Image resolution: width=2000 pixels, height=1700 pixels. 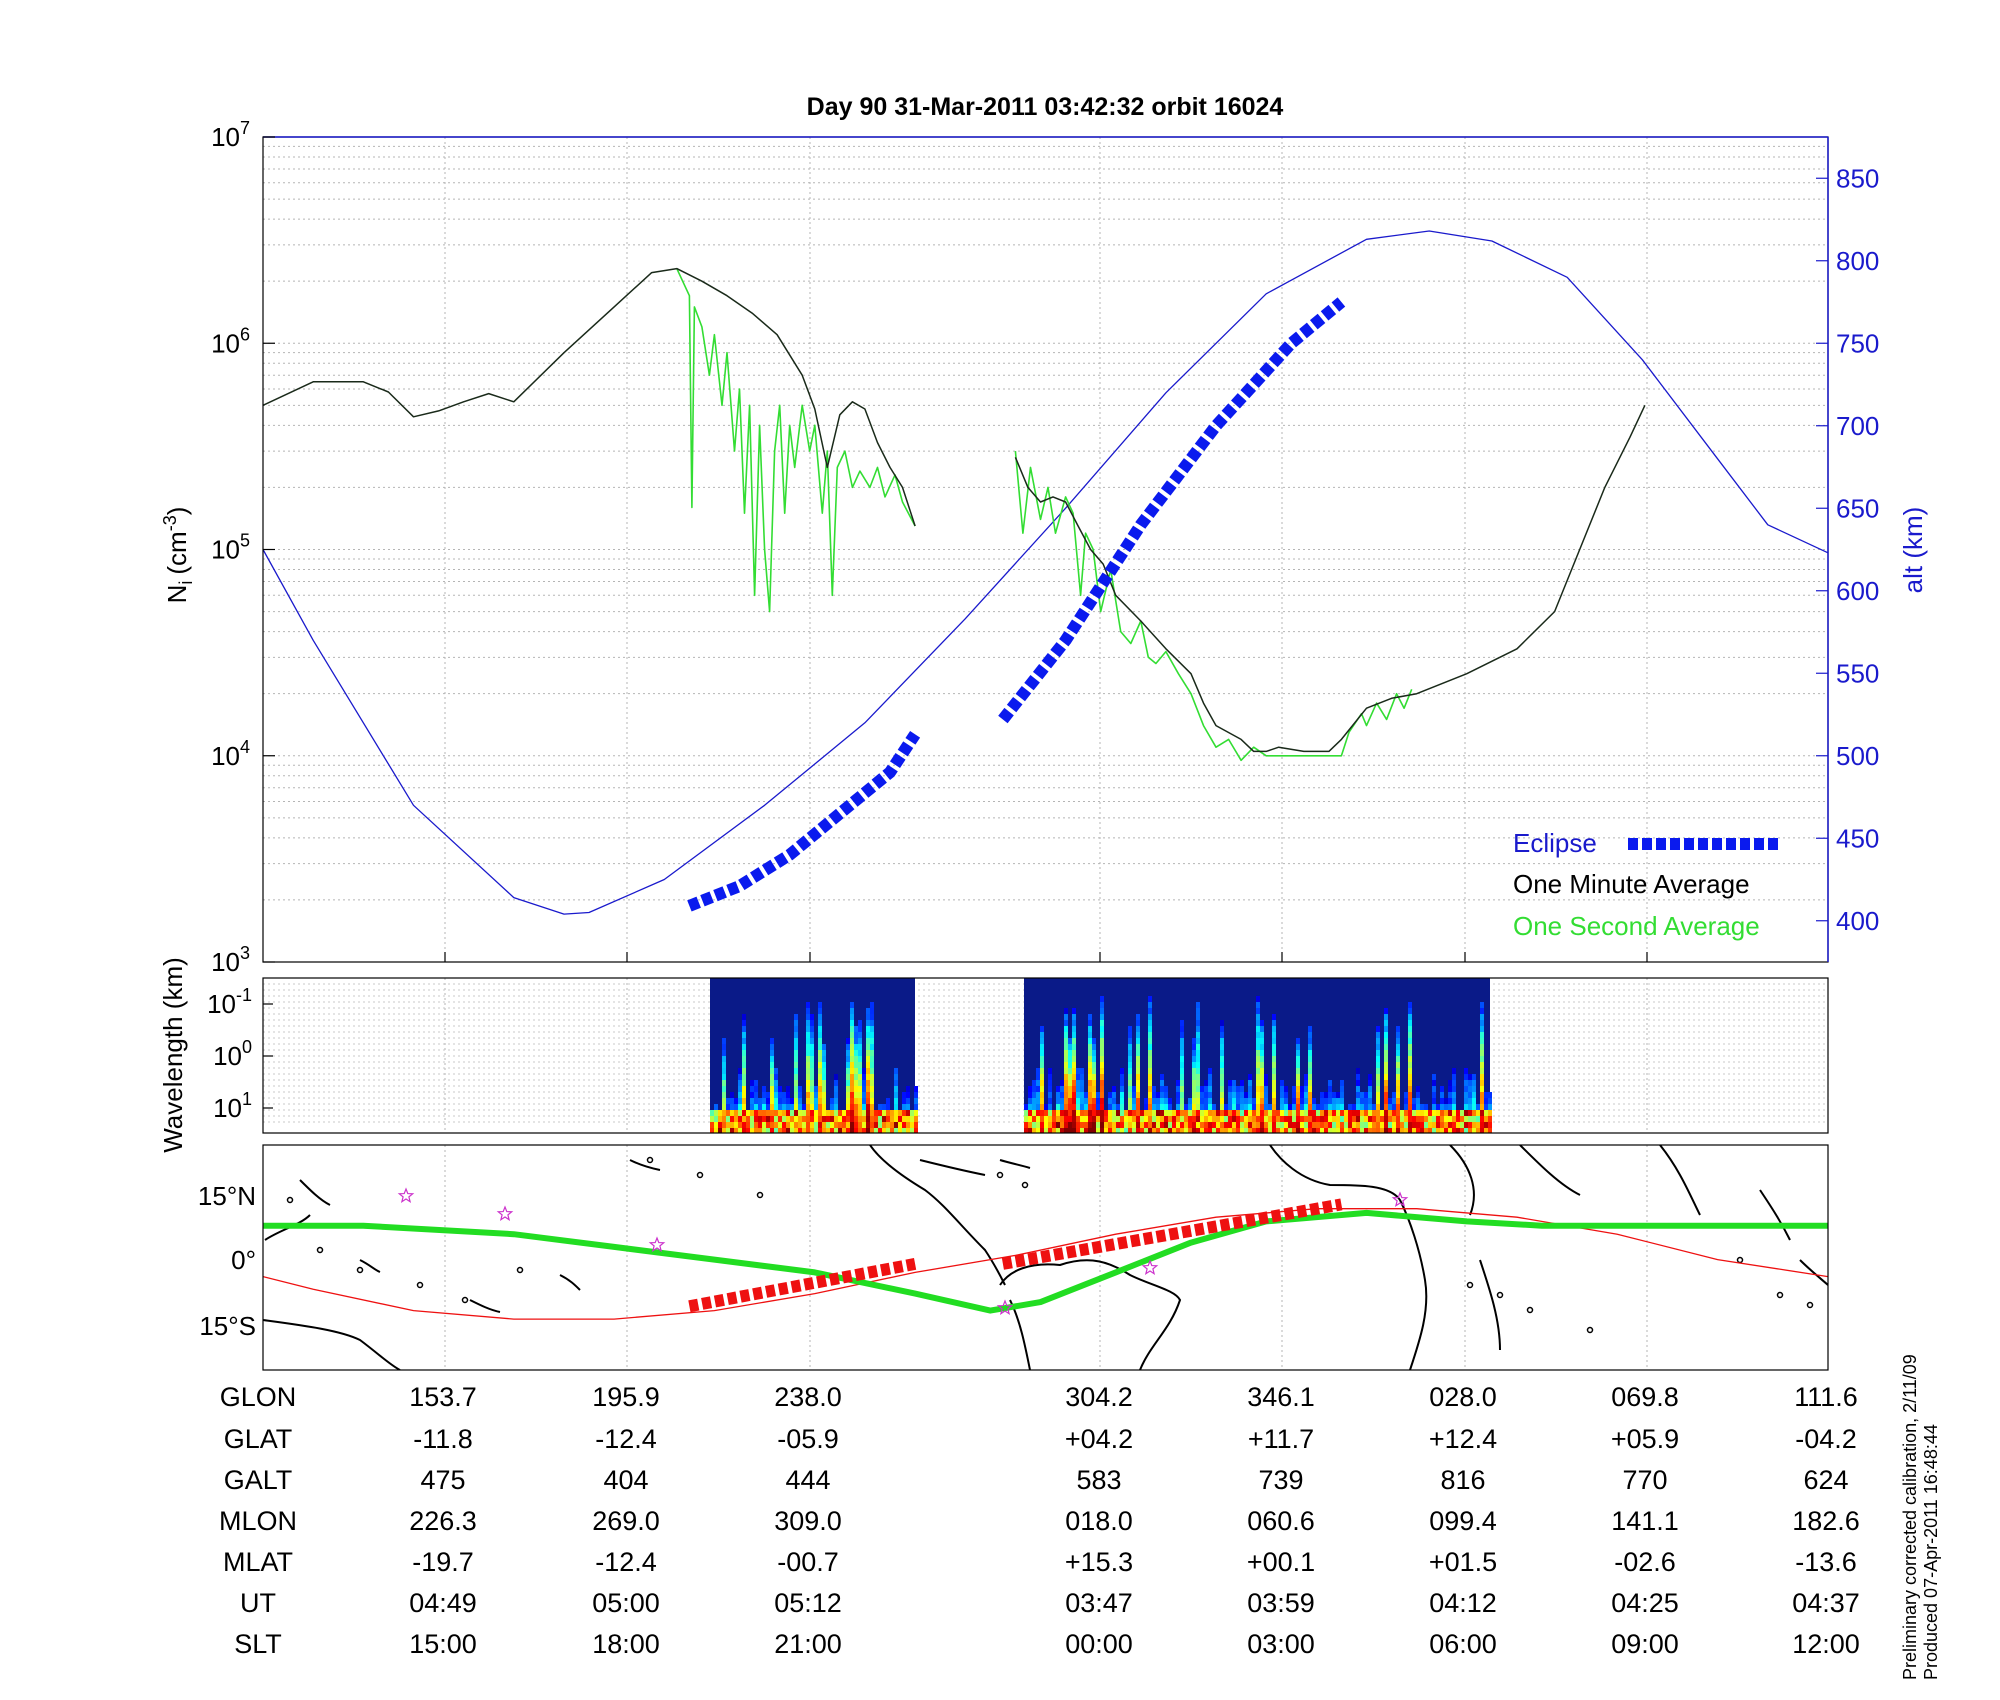 What do you see at coordinates (1857, 343) in the screenshot?
I see `y-right-tick-label: 750` at bounding box center [1857, 343].